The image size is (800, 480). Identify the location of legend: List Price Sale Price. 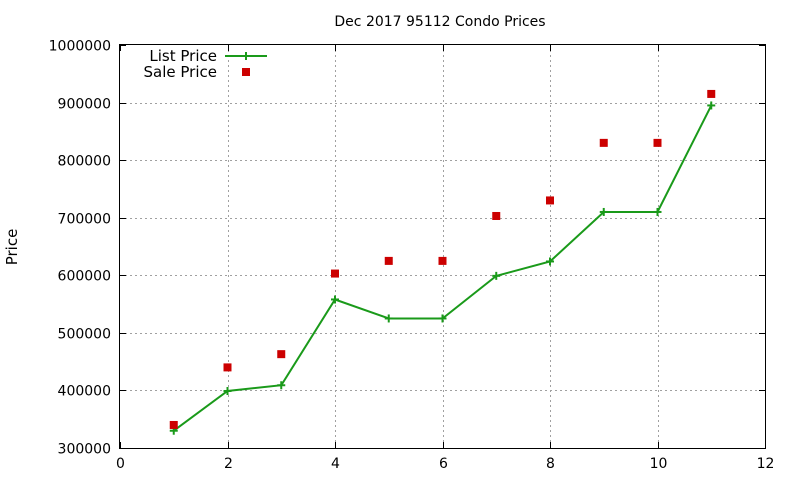
(205, 64).